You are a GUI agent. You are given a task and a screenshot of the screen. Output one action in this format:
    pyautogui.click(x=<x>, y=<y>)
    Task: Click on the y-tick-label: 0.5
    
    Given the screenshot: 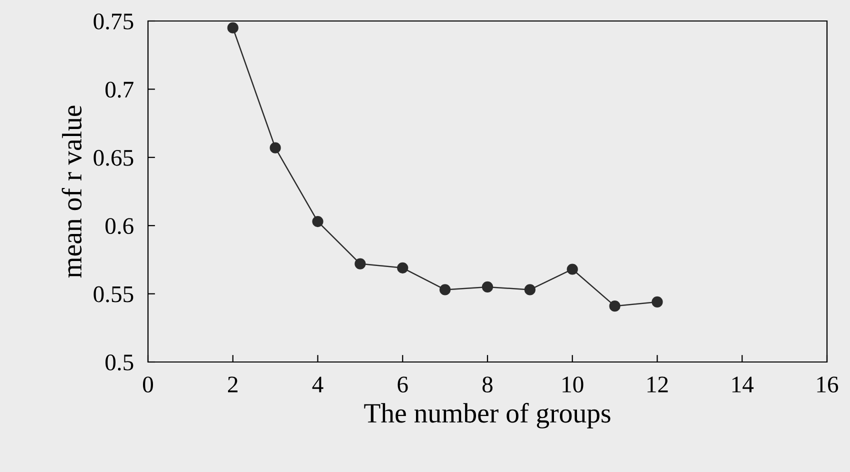 What is the action you would take?
    pyautogui.click(x=119, y=362)
    